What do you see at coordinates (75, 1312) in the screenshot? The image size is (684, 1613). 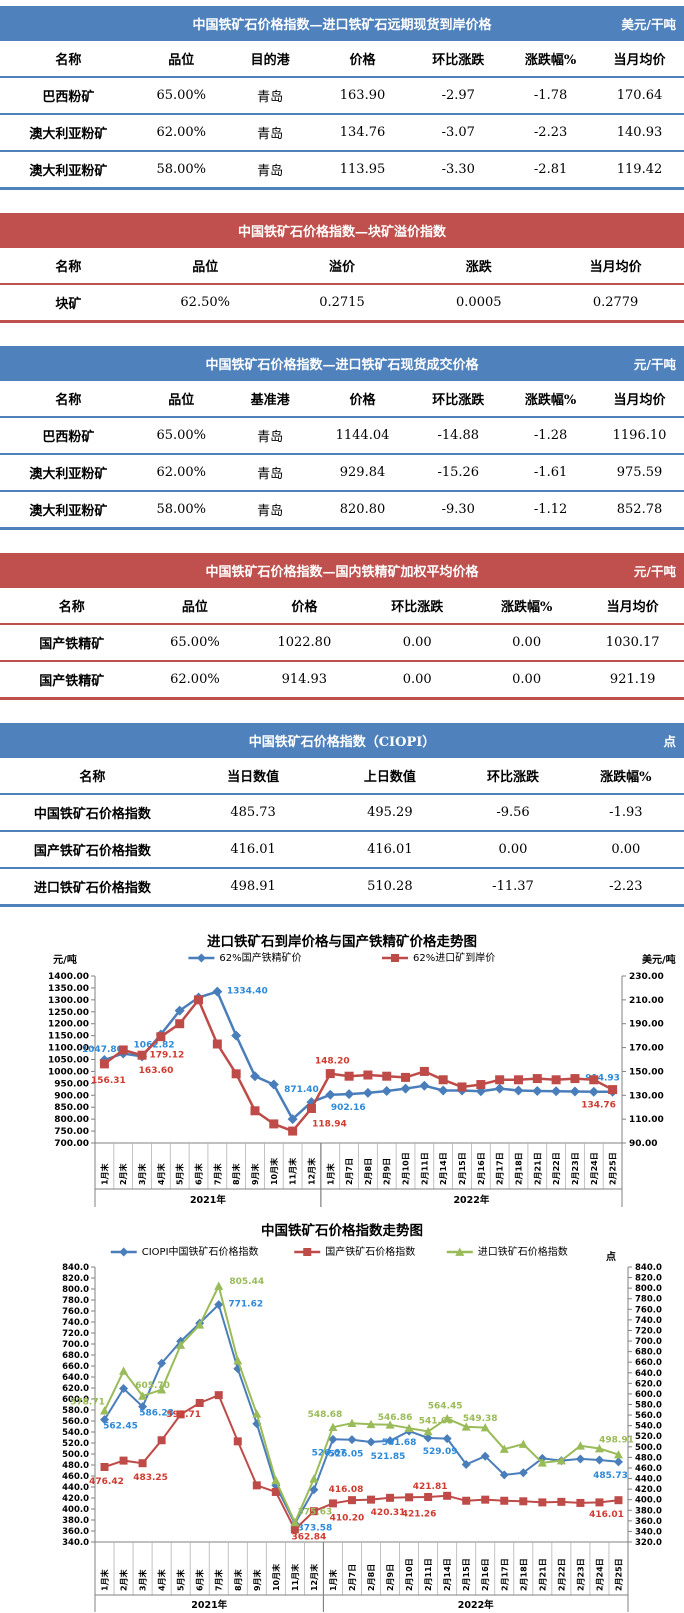 I see `y-tick-left: 760.0` at bounding box center [75, 1312].